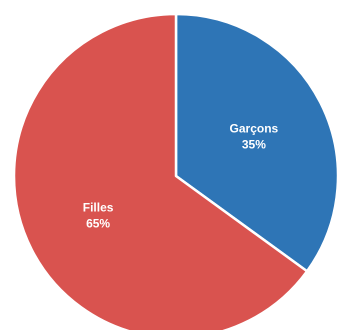 The image size is (337, 330). Describe the element at coordinates (254, 128) in the screenshot. I see `slice-name-label: Garçons` at that location.